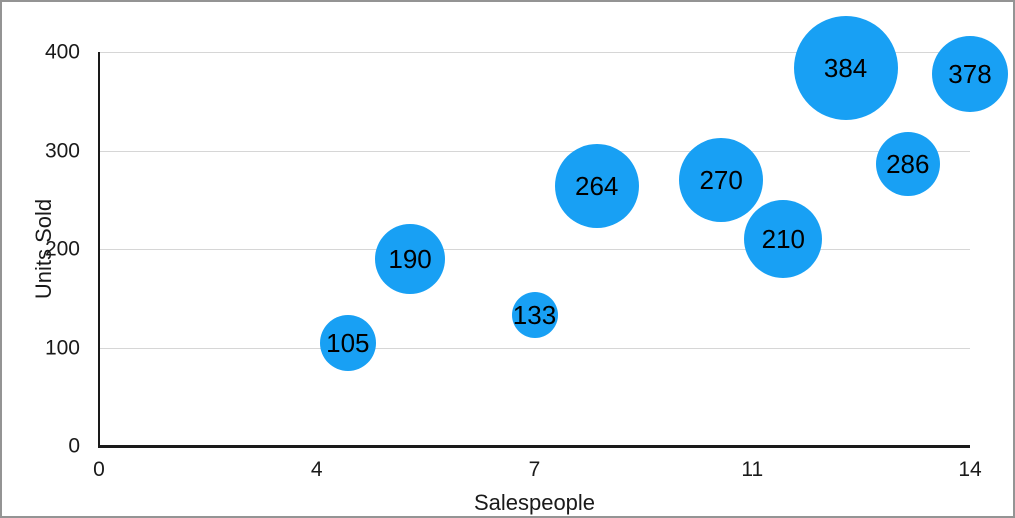  I want to click on x-tick-label-4: 4, so click(316, 469).